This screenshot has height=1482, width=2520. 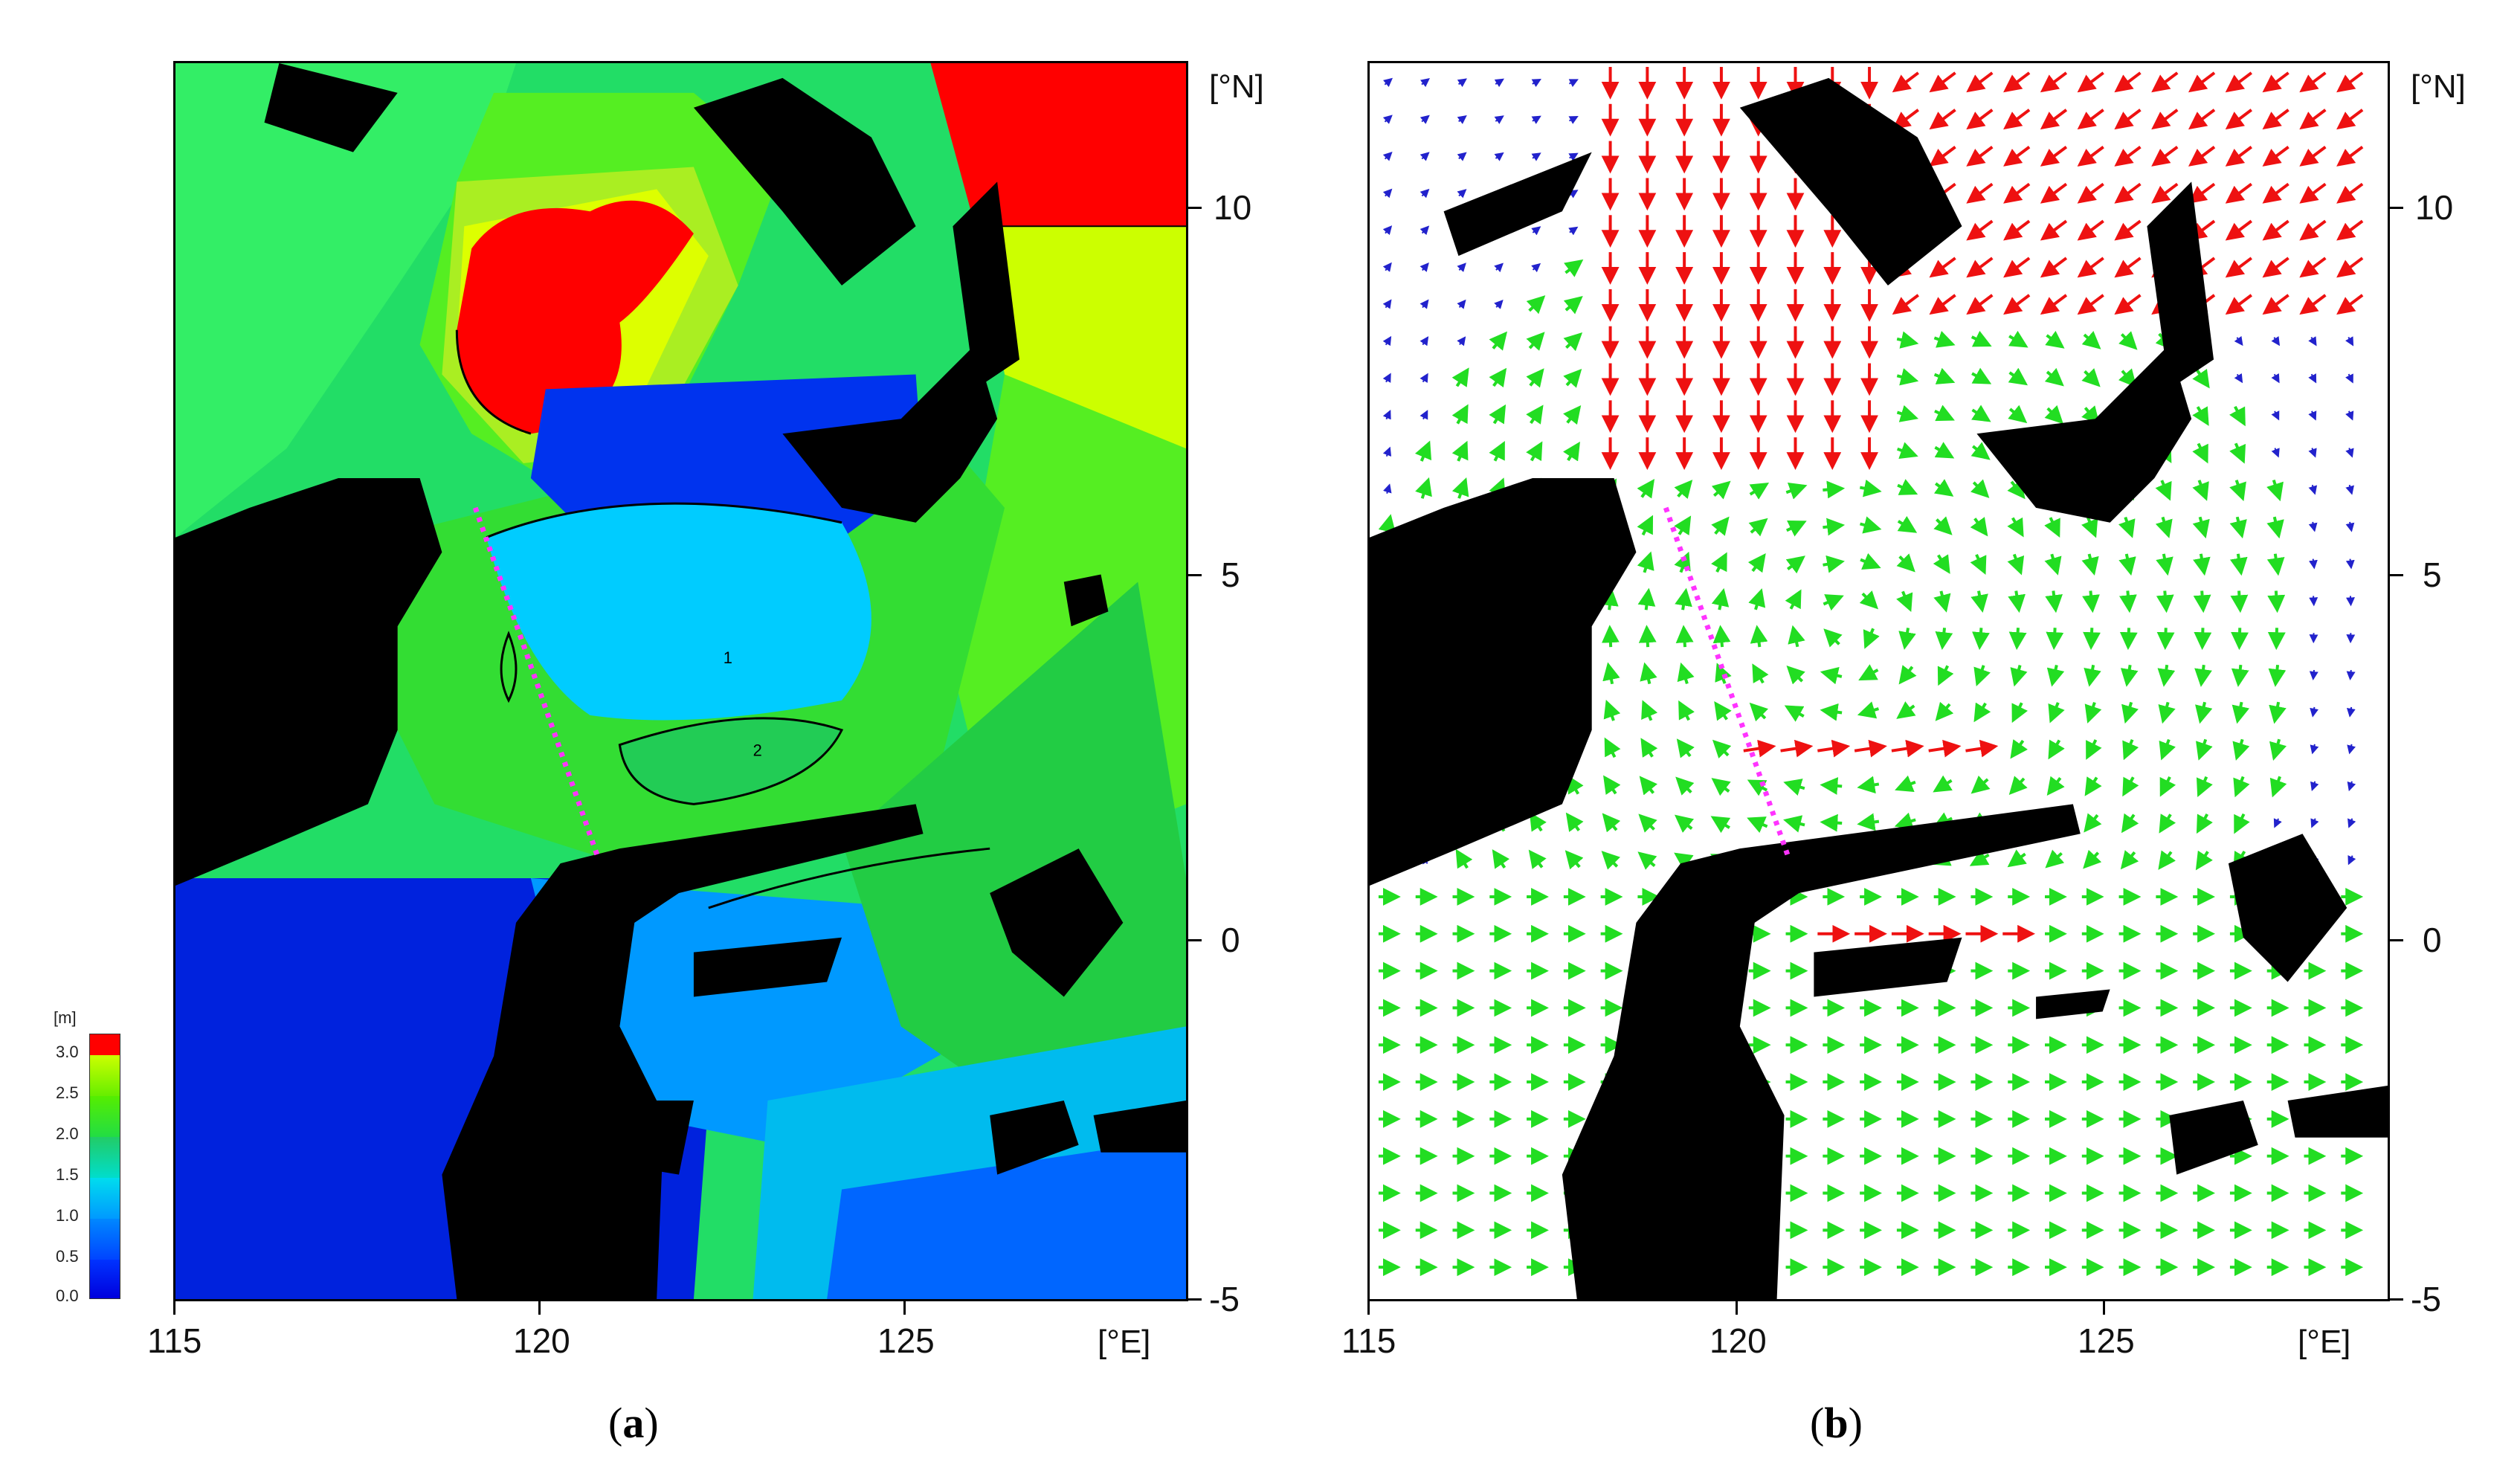 I want to click on samar-land, so click(x=986, y=285).